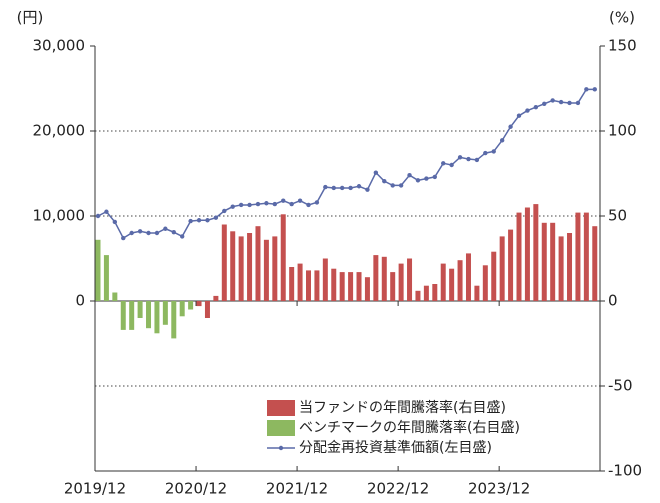 The height and width of the screenshot is (503, 660). Describe the element at coordinates (395, 447) in the screenshot. I see `legend-label: 分配金再投資基準価額(左目盛)` at that location.